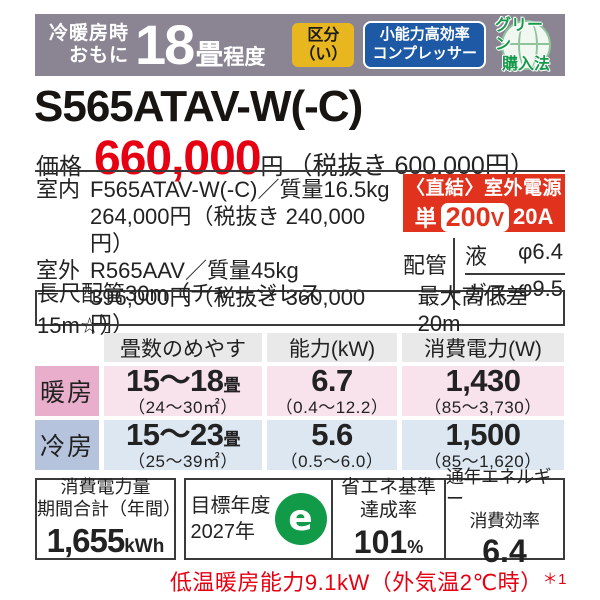 This screenshot has width=600, height=600. I want to click on outdoor-price: 396,000円（税抜き 360,000円）, so click(228, 311).